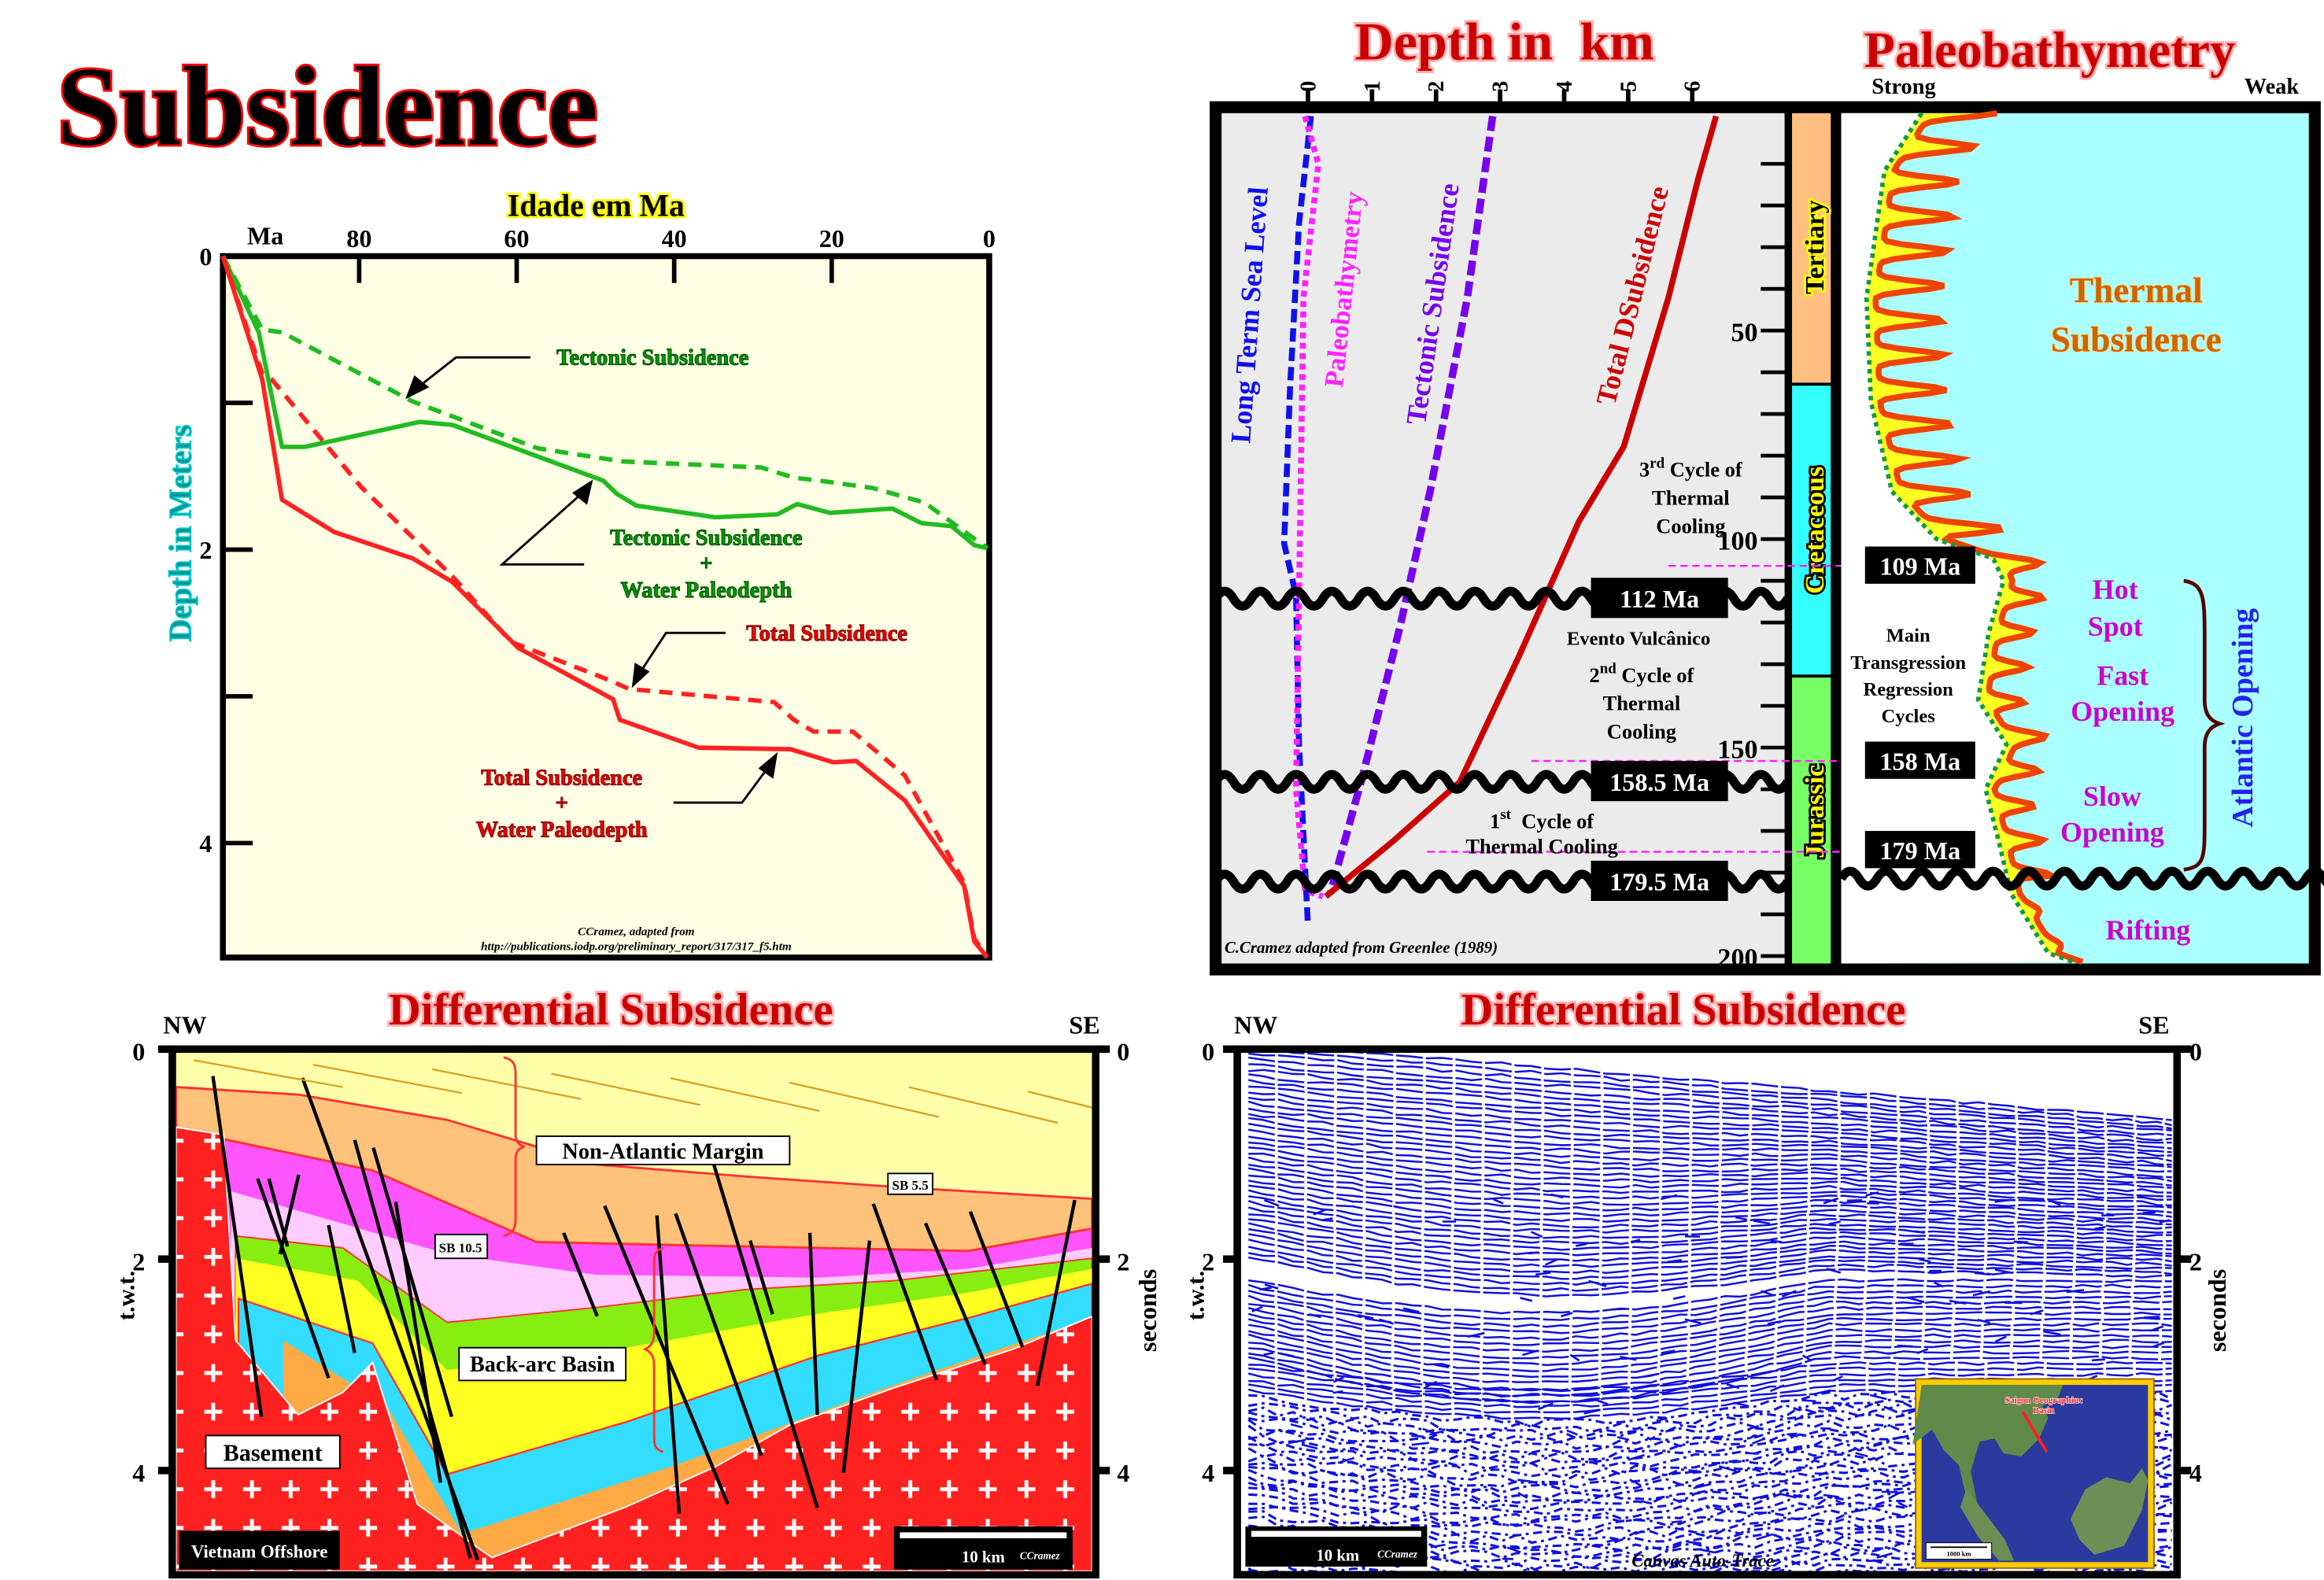  What do you see at coordinates (643, 1310) in the screenshot?
I see `faults` at bounding box center [643, 1310].